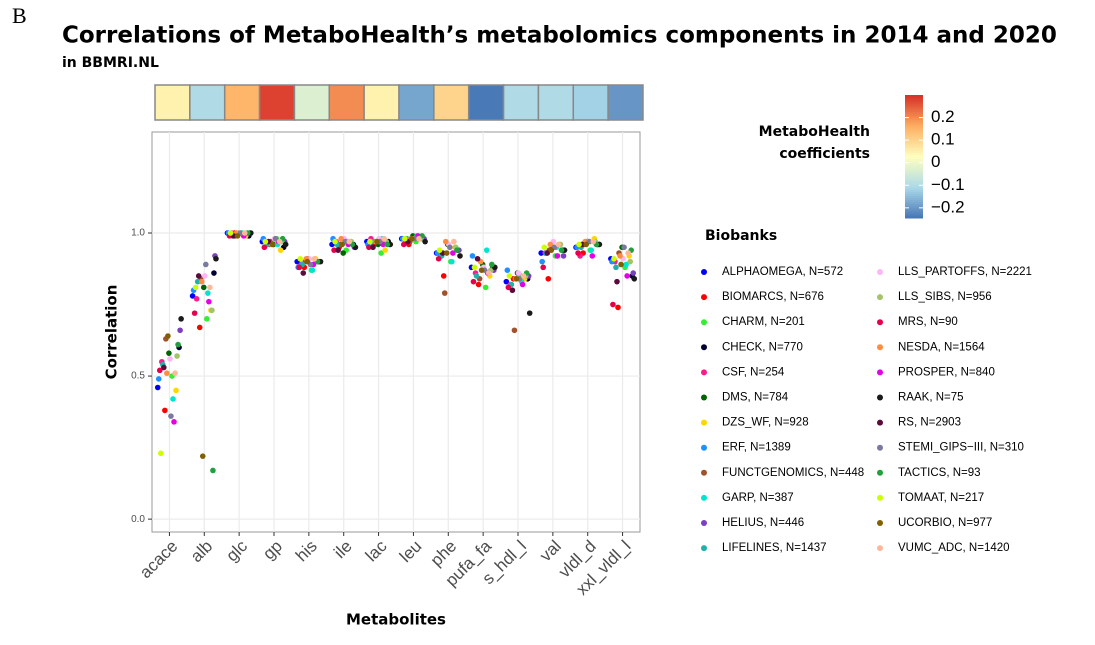  Describe the element at coordinates (965, 272) in the screenshot. I see `legend-label: LLS_PARTOFFS, N=2221` at that location.